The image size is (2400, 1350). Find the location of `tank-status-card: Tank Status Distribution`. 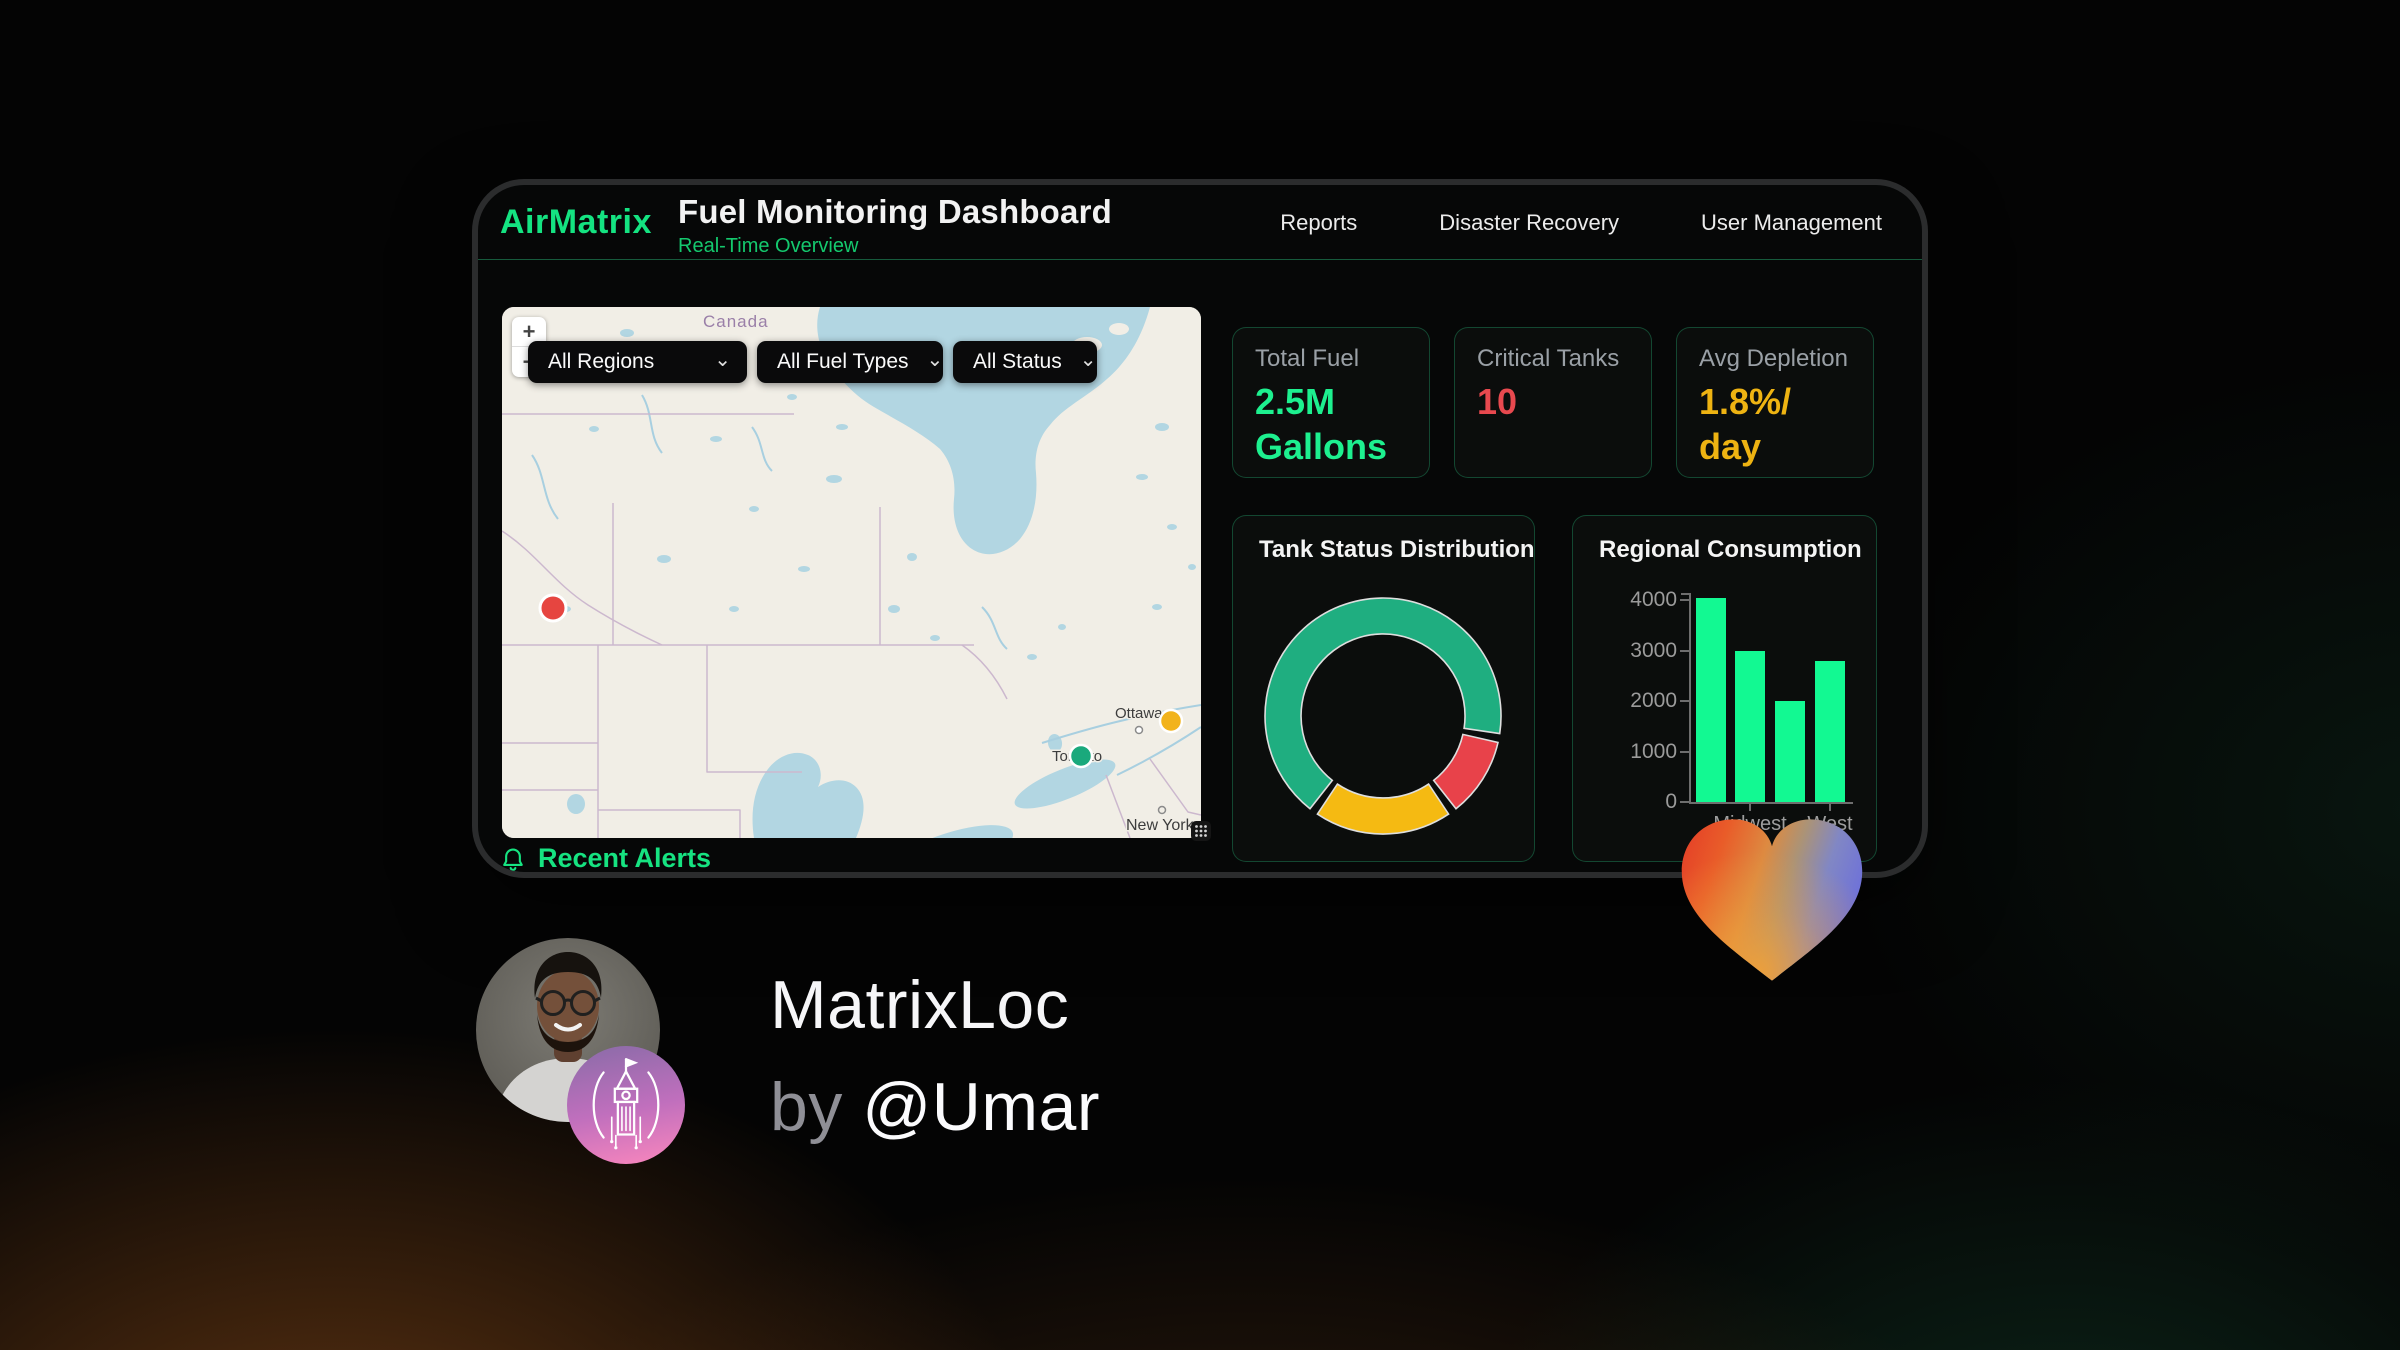

tank-status-card: Tank Status Distribution is located at coordinates (1383, 688).